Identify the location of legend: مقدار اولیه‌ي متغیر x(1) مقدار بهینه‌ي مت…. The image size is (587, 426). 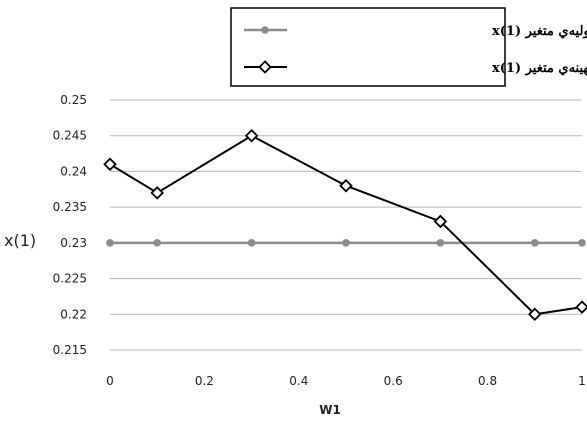
(408, 47).